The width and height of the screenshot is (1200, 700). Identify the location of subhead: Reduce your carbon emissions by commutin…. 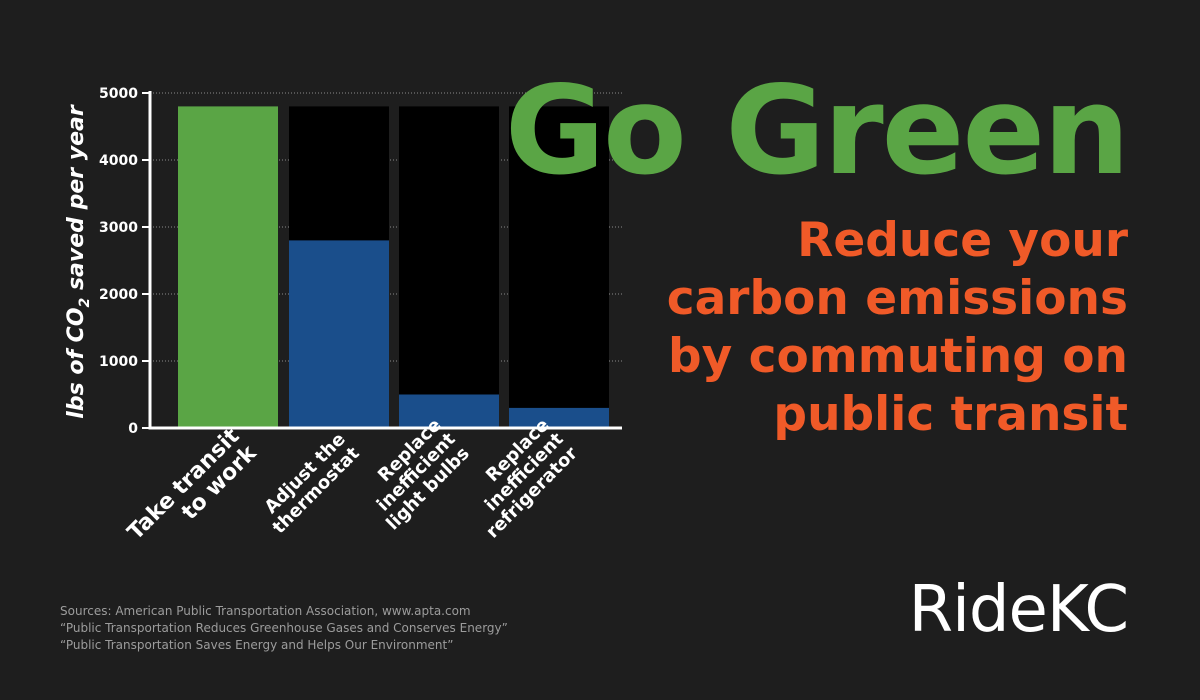
(897, 327).